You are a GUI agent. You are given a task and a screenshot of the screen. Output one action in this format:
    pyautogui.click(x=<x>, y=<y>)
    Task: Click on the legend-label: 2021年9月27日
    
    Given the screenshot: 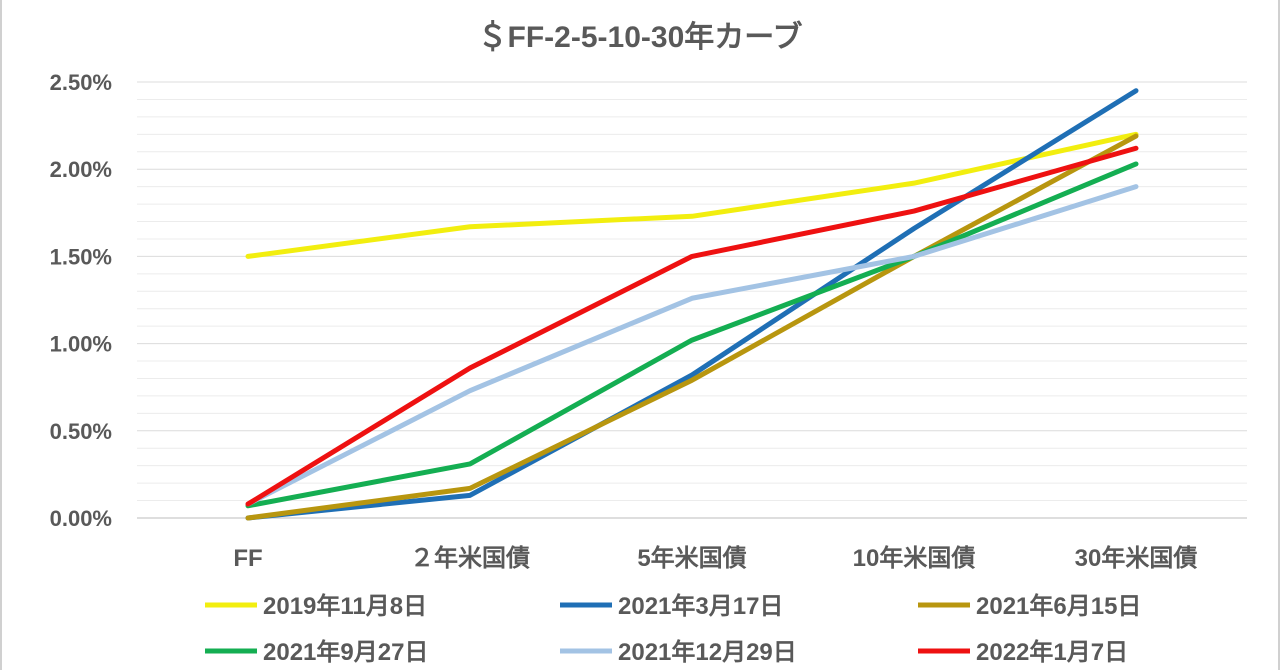 What is the action you would take?
    pyautogui.click(x=345, y=652)
    